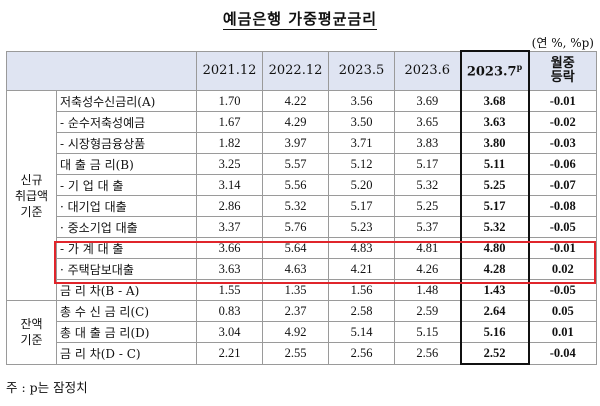 The width and height of the screenshot is (600, 406). I want to click on cell-2023-7: 4.28, so click(494, 269).